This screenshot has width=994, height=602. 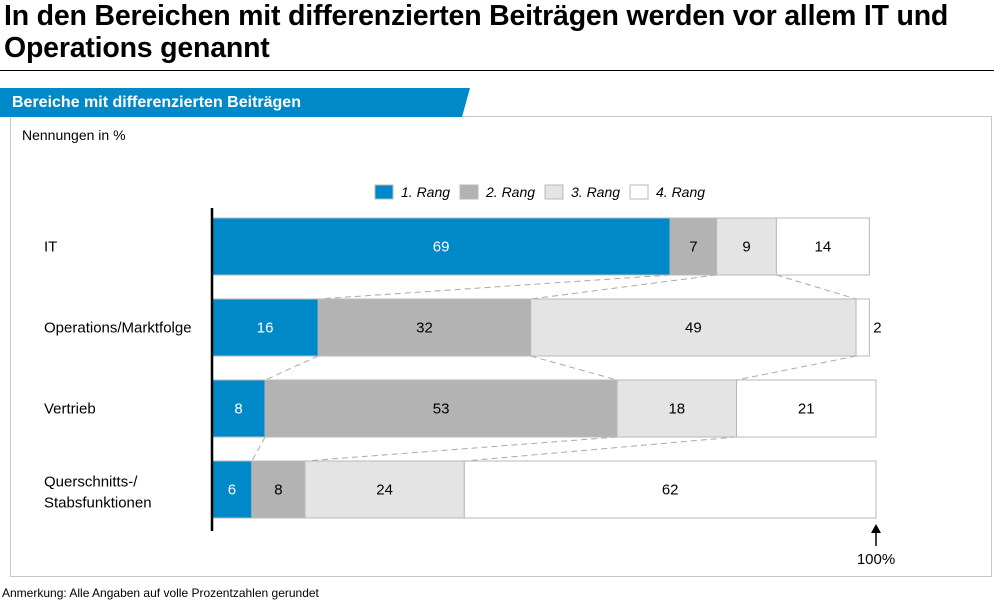 What do you see at coordinates (98, 493) in the screenshot?
I see `category-label: Querschnitts-/Stabsfunktionen` at bounding box center [98, 493].